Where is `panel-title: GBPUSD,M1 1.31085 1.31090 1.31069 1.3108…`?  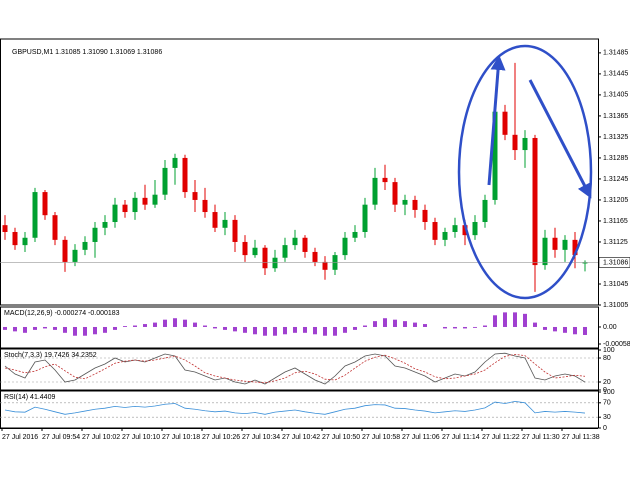
panel-title: GBPUSD,M1 1.31085 1.31090 1.31069 1.3108… is located at coordinates (87, 52).